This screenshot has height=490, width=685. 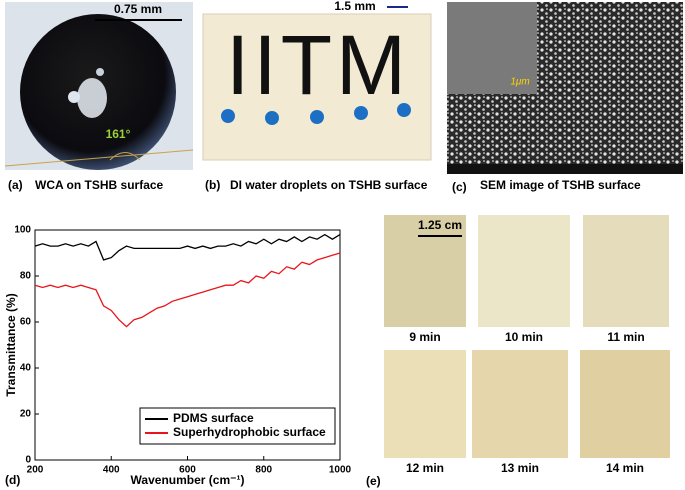 What do you see at coordinates (373, 481) in the screenshot?
I see `panel-letter: (e)` at bounding box center [373, 481].